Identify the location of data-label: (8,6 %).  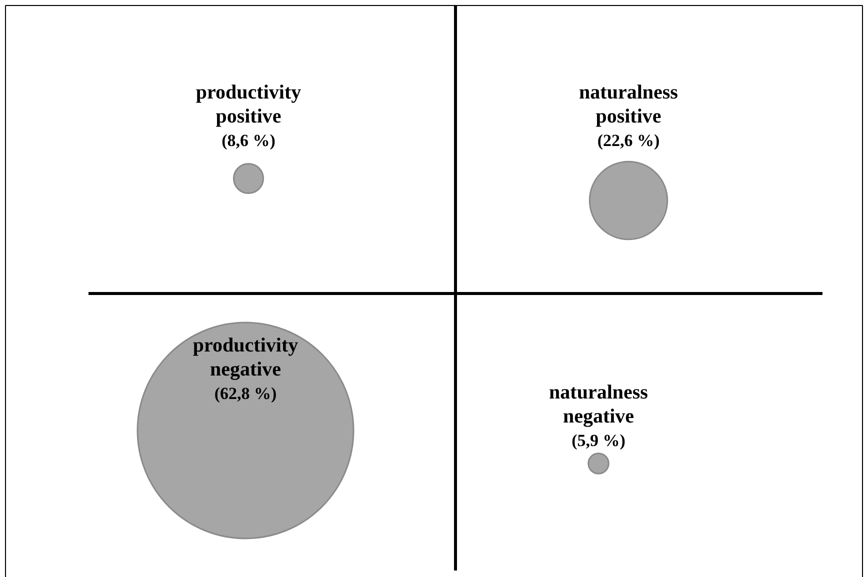
(249, 140).